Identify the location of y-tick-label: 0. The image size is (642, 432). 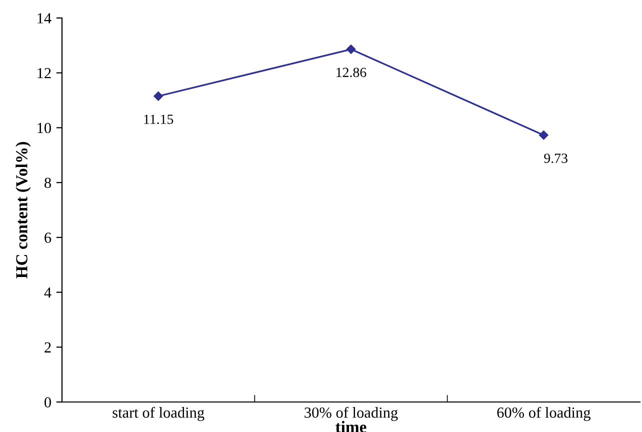
(47, 402).